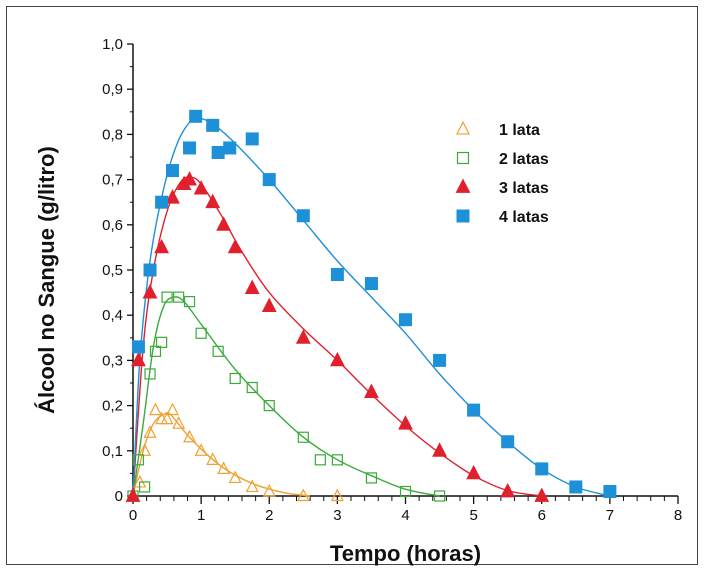 The height and width of the screenshot is (572, 707). What do you see at coordinates (119, 496) in the screenshot?
I see `y-tick-label: 0` at bounding box center [119, 496].